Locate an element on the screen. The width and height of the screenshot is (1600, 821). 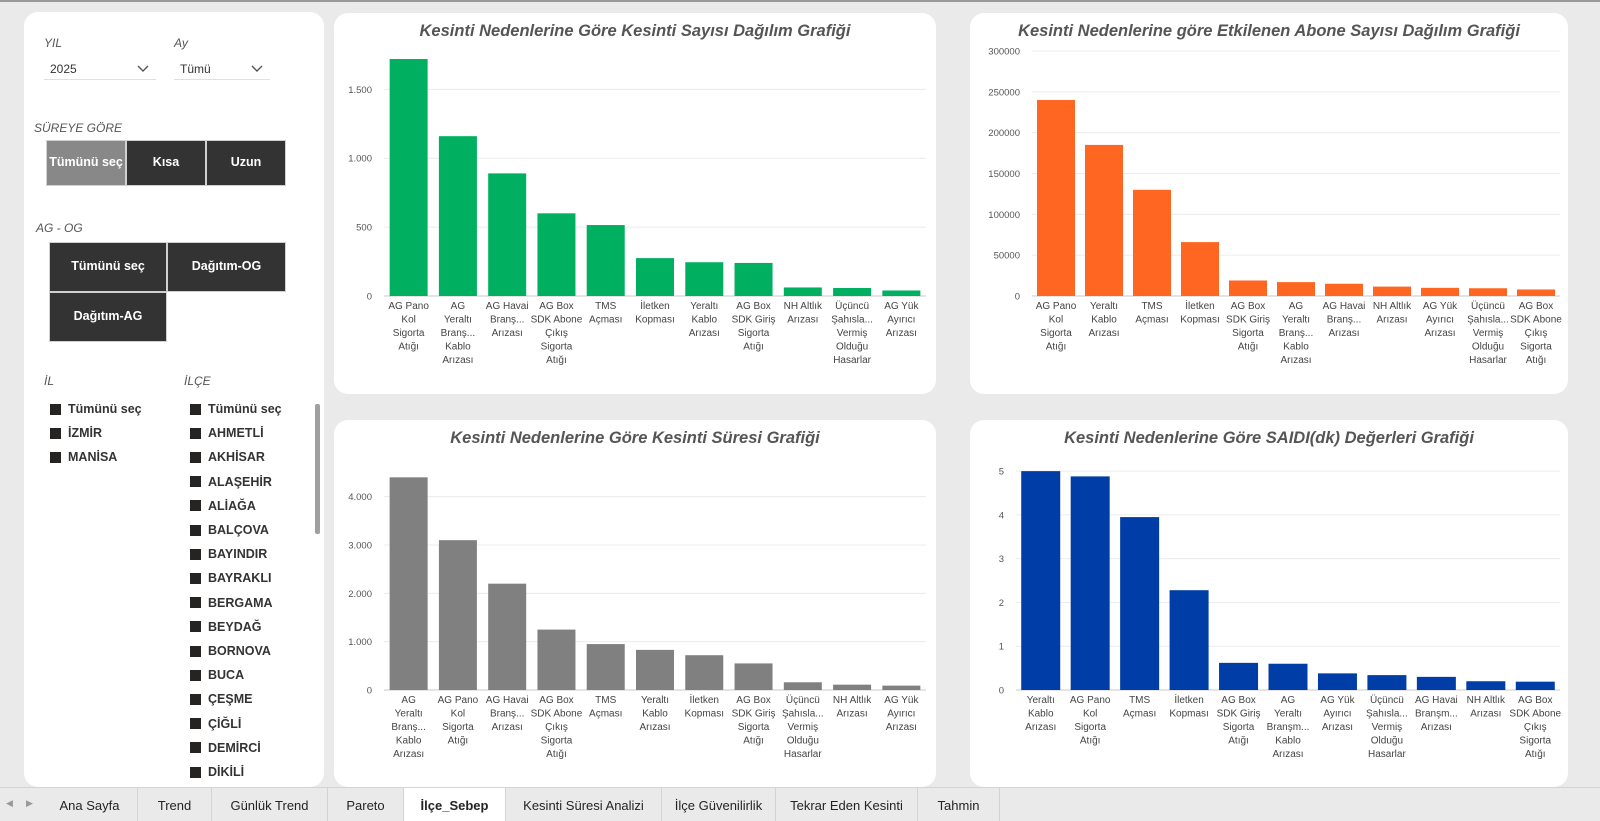
tab-4: Pareto is located at coordinates (366, 804).